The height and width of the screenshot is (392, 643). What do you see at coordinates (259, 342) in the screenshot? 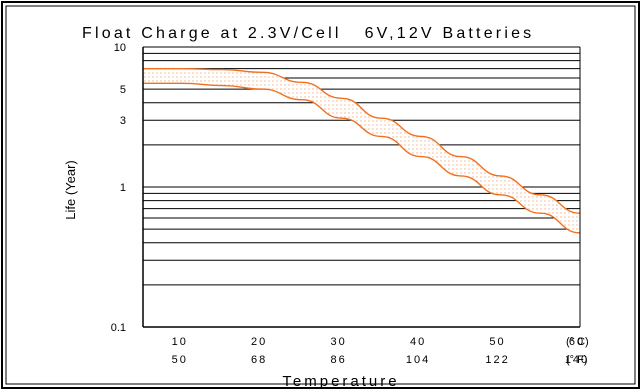
I see `x-tick-label-c: 20` at bounding box center [259, 342].